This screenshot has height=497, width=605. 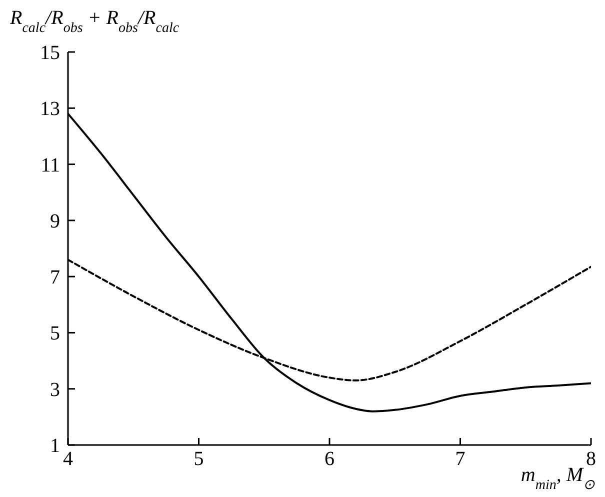 What do you see at coordinates (55, 446) in the screenshot?
I see `y-tick-label: 1` at bounding box center [55, 446].